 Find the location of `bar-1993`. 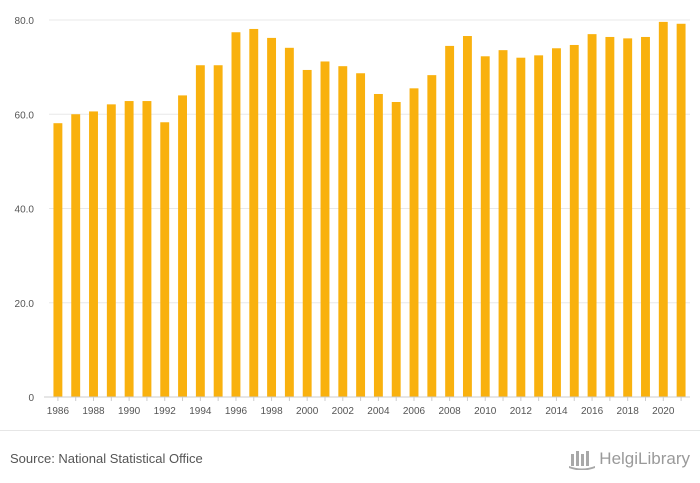

bar-1993 is located at coordinates (182, 246).